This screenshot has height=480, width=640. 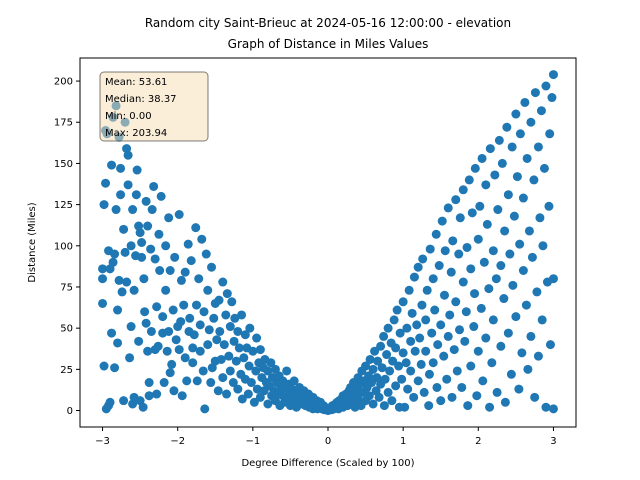 I want to click on y-axis-label: Distance (Miles), so click(x=32, y=242).